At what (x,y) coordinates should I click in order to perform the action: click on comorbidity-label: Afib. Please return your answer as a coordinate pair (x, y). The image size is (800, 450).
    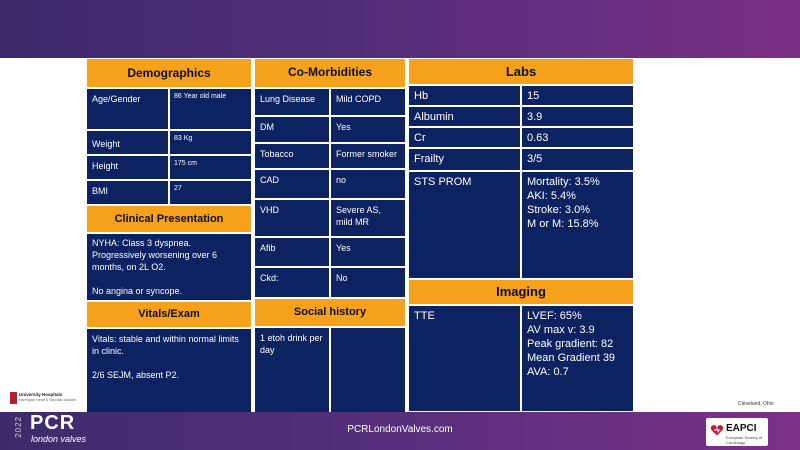
    Looking at the image, I should click on (292, 252).